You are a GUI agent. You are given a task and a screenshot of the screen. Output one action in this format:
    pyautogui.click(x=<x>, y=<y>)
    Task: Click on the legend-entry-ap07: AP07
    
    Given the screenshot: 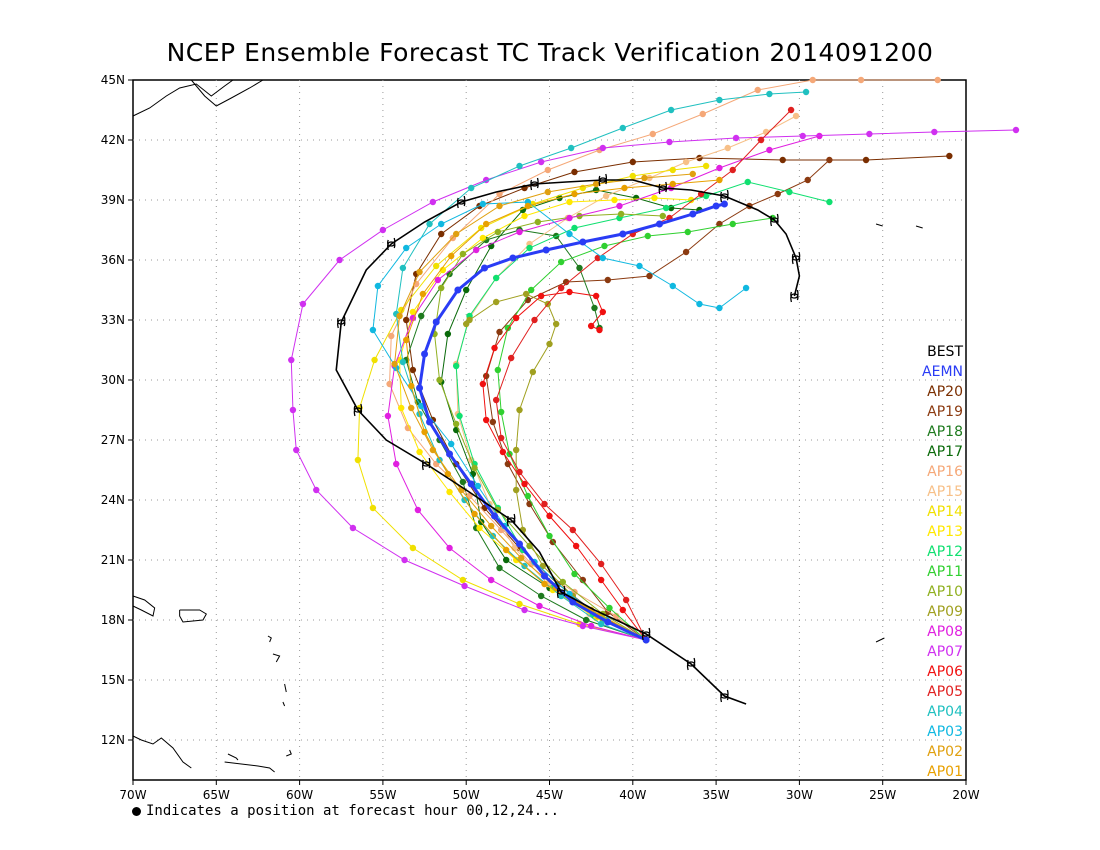 What is the action you would take?
    pyautogui.click(x=945, y=652)
    